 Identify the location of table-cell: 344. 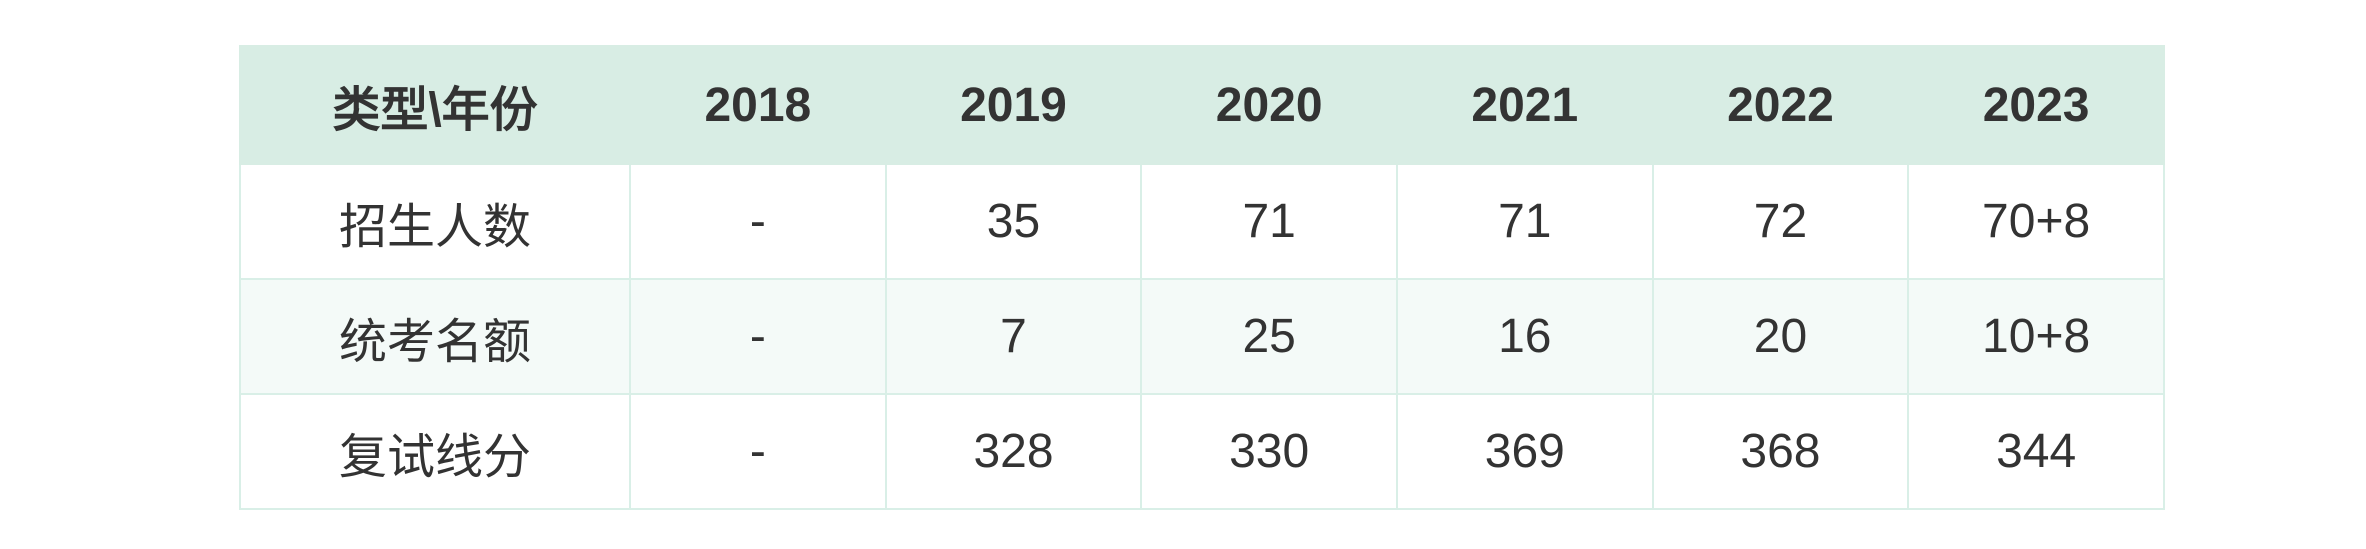
(2036, 451).